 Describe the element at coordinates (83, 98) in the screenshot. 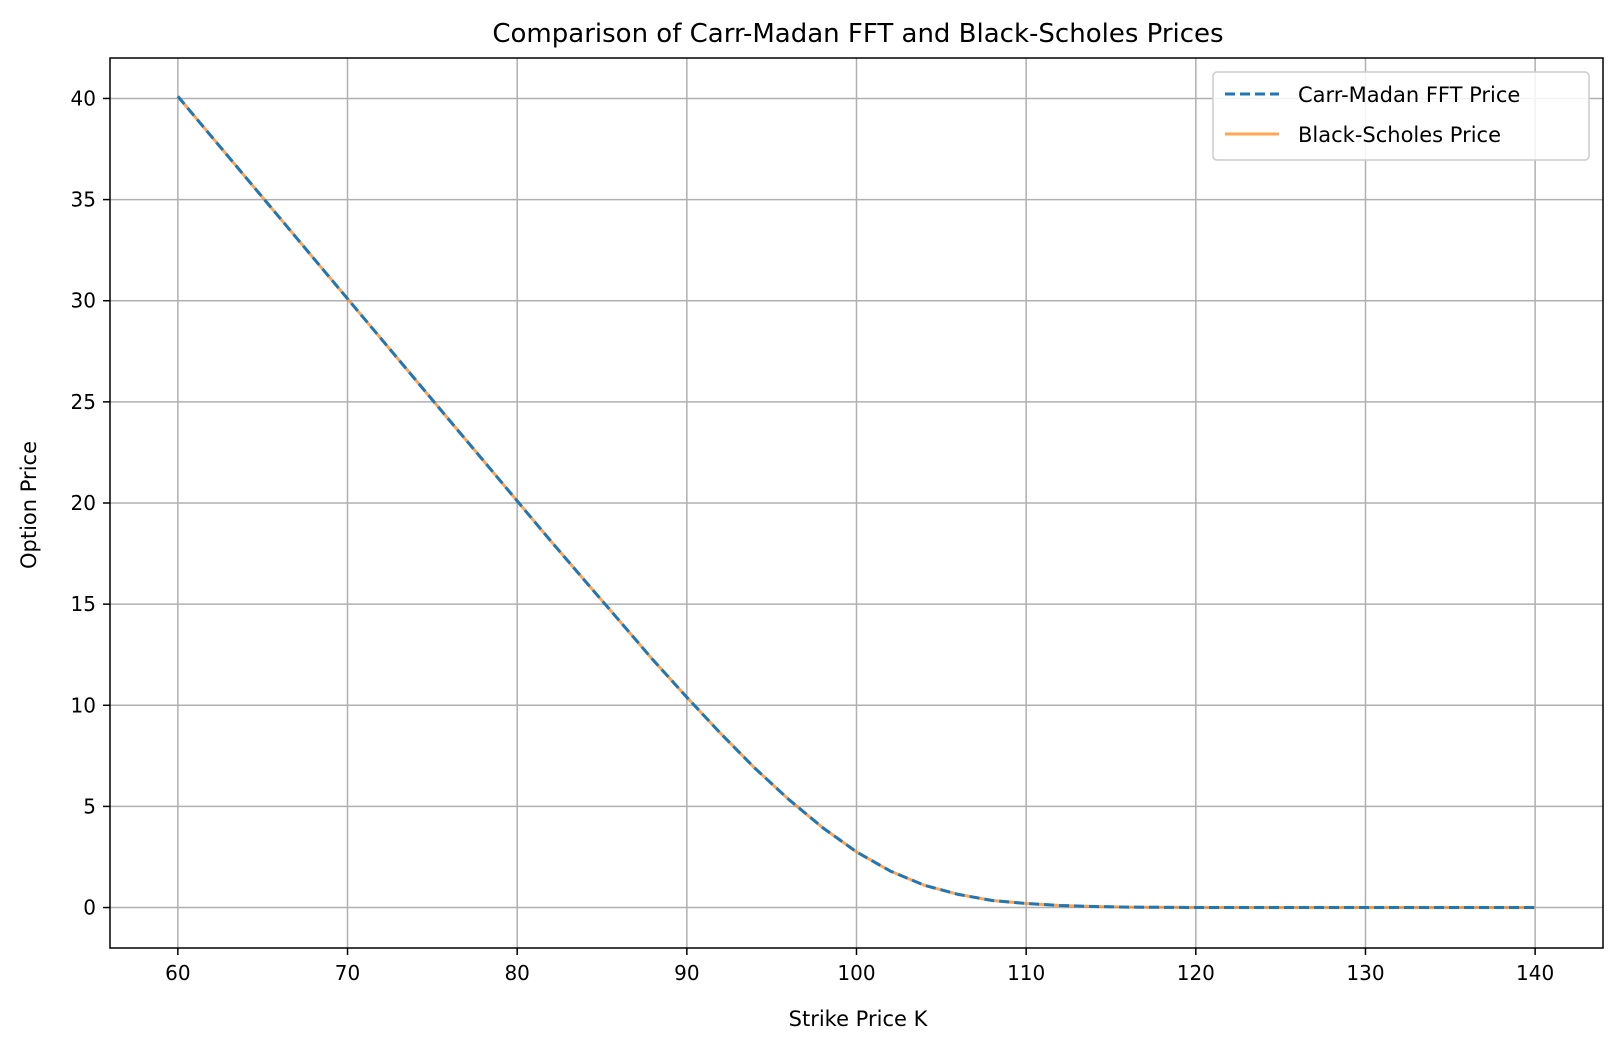

I see `y-tick-label: 40` at that location.